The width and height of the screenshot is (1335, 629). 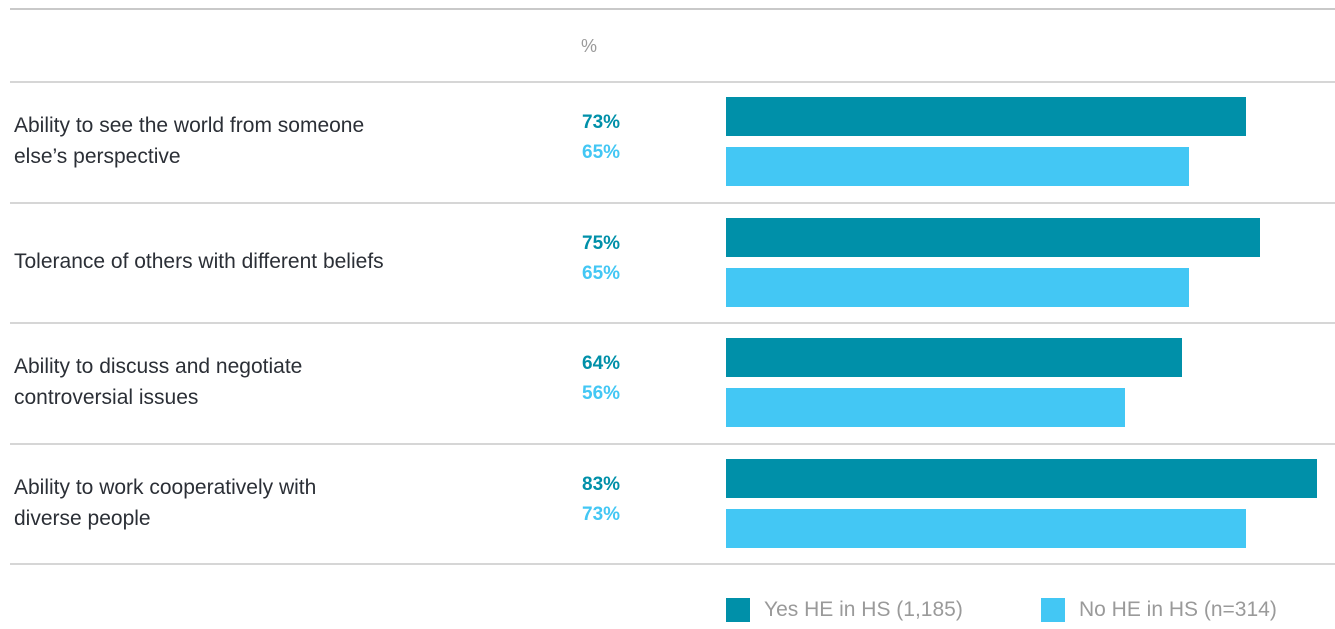 I want to click on legend-label: Yes HE in HS (1,185), so click(x=863, y=609).